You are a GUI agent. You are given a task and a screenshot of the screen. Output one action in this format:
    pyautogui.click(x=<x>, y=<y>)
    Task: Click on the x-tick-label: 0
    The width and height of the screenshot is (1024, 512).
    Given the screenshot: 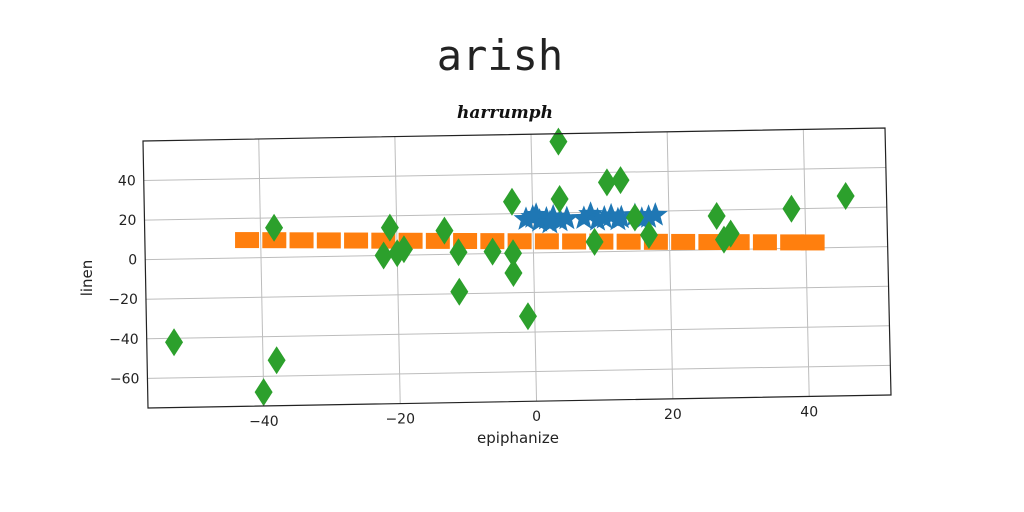 What is the action you would take?
    pyautogui.click(x=536, y=417)
    